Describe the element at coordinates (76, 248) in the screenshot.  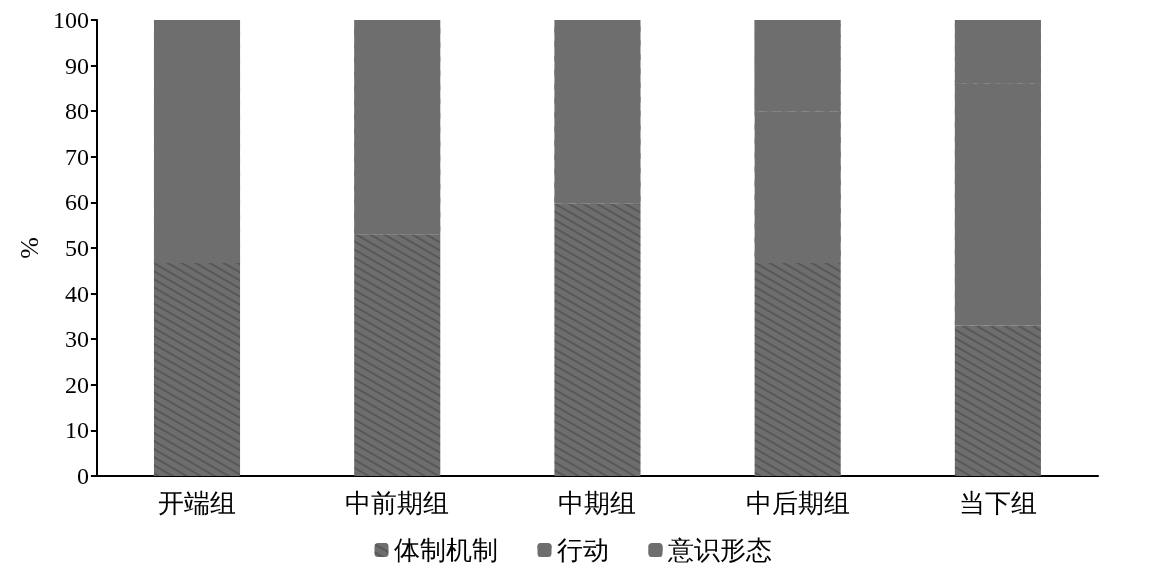
I see `y-tick-label: 50` at that location.